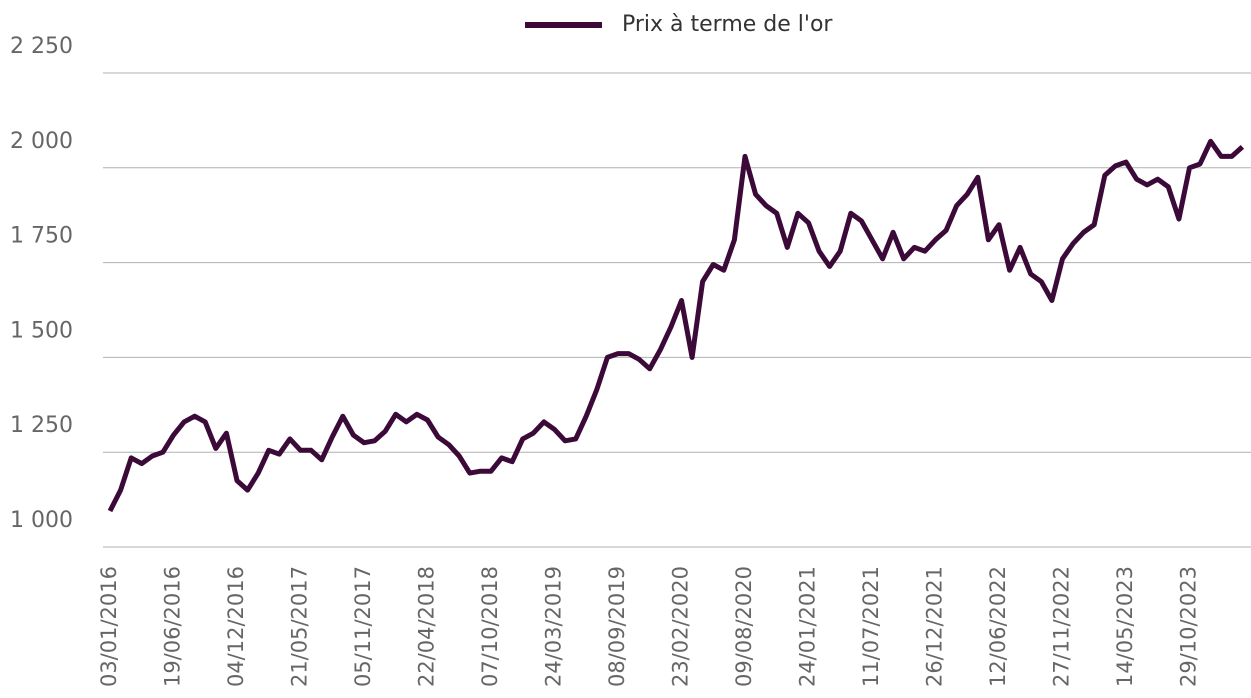  I want to click on legend-label: Prix à terme de l'or, so click(727, 24).